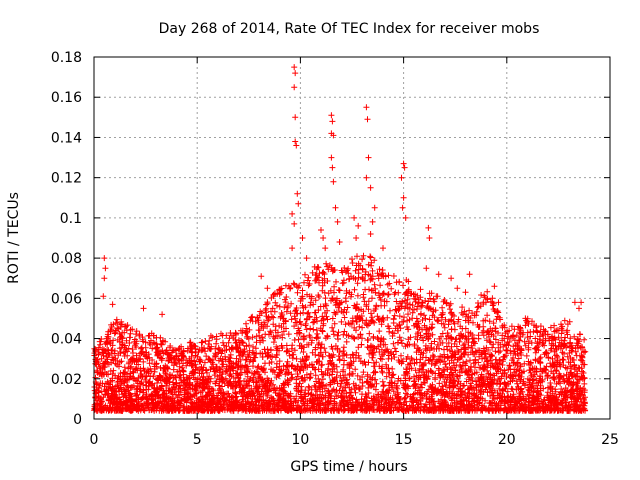  What do you see at coordinates (66, 340) in the screenshot?
I see `y-tick-label: 0.04` at bounding box center [66, 340].